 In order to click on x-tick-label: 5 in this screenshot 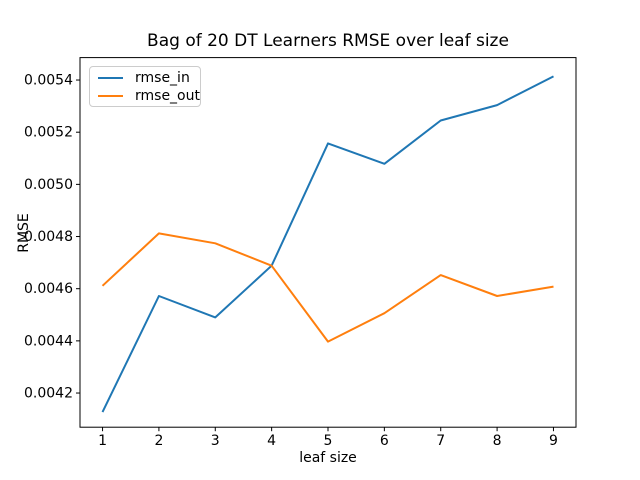, I will do `click(328, 441)`.